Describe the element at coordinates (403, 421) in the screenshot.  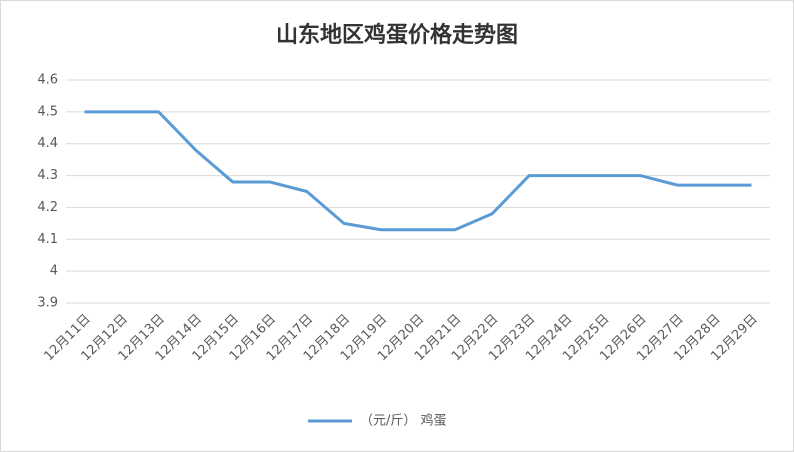
I see `legend-label: （元/斤） 鸡蛋` at that location.